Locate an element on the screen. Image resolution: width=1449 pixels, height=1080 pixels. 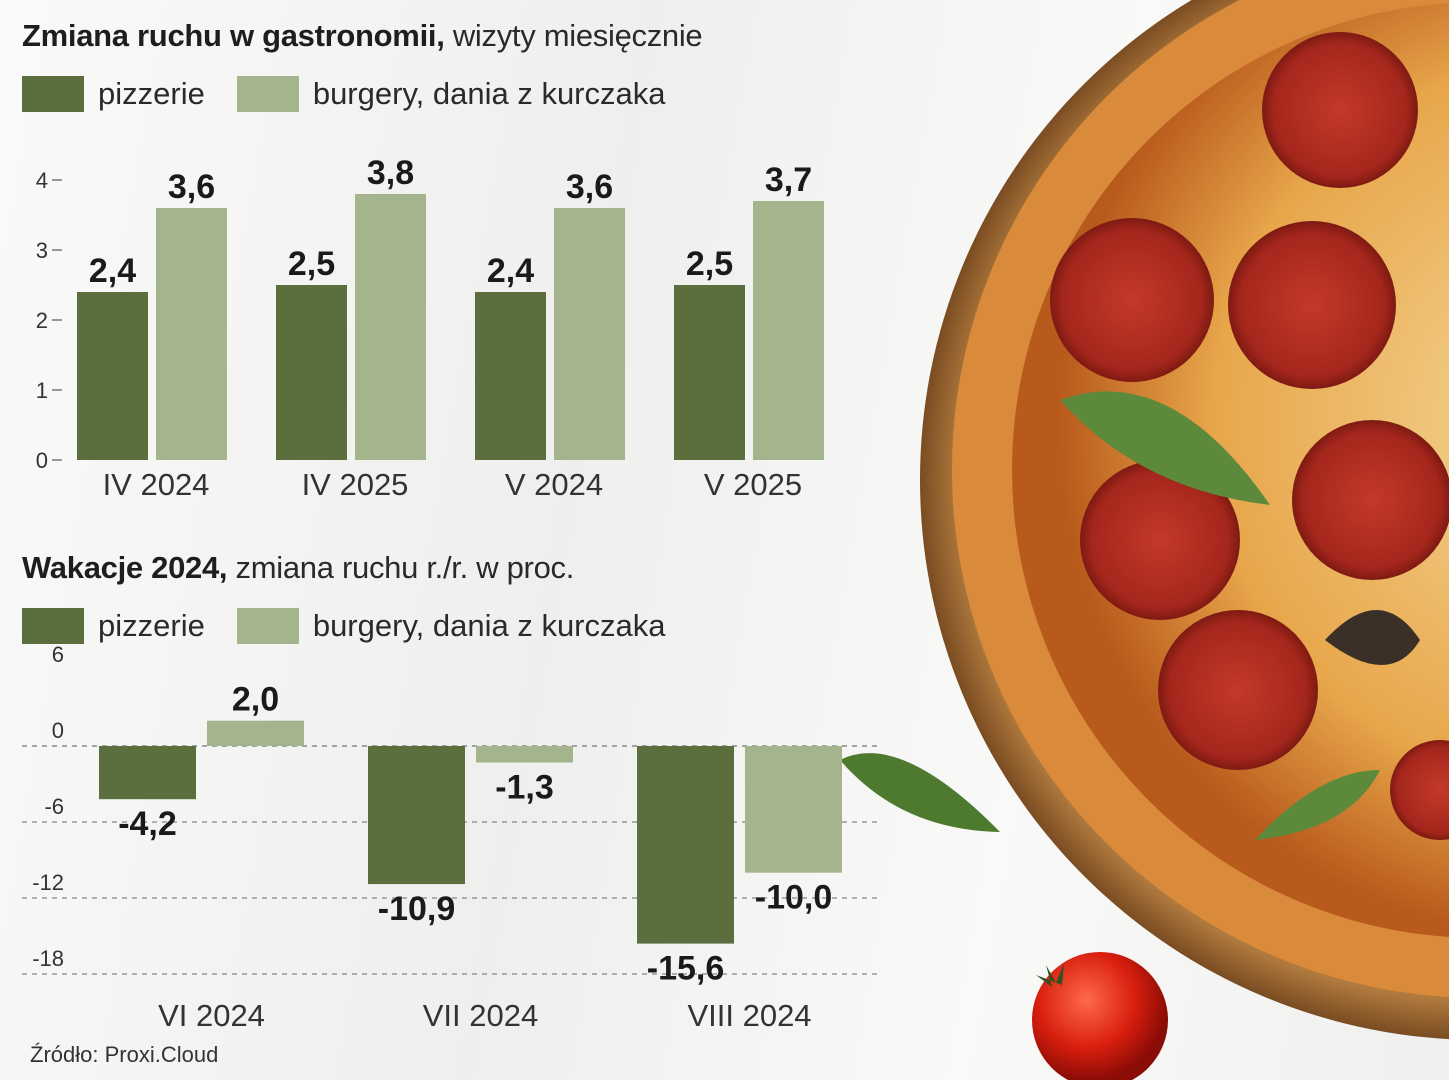
legend2-swatch-pizzerie is located at coordinates (53, 626).